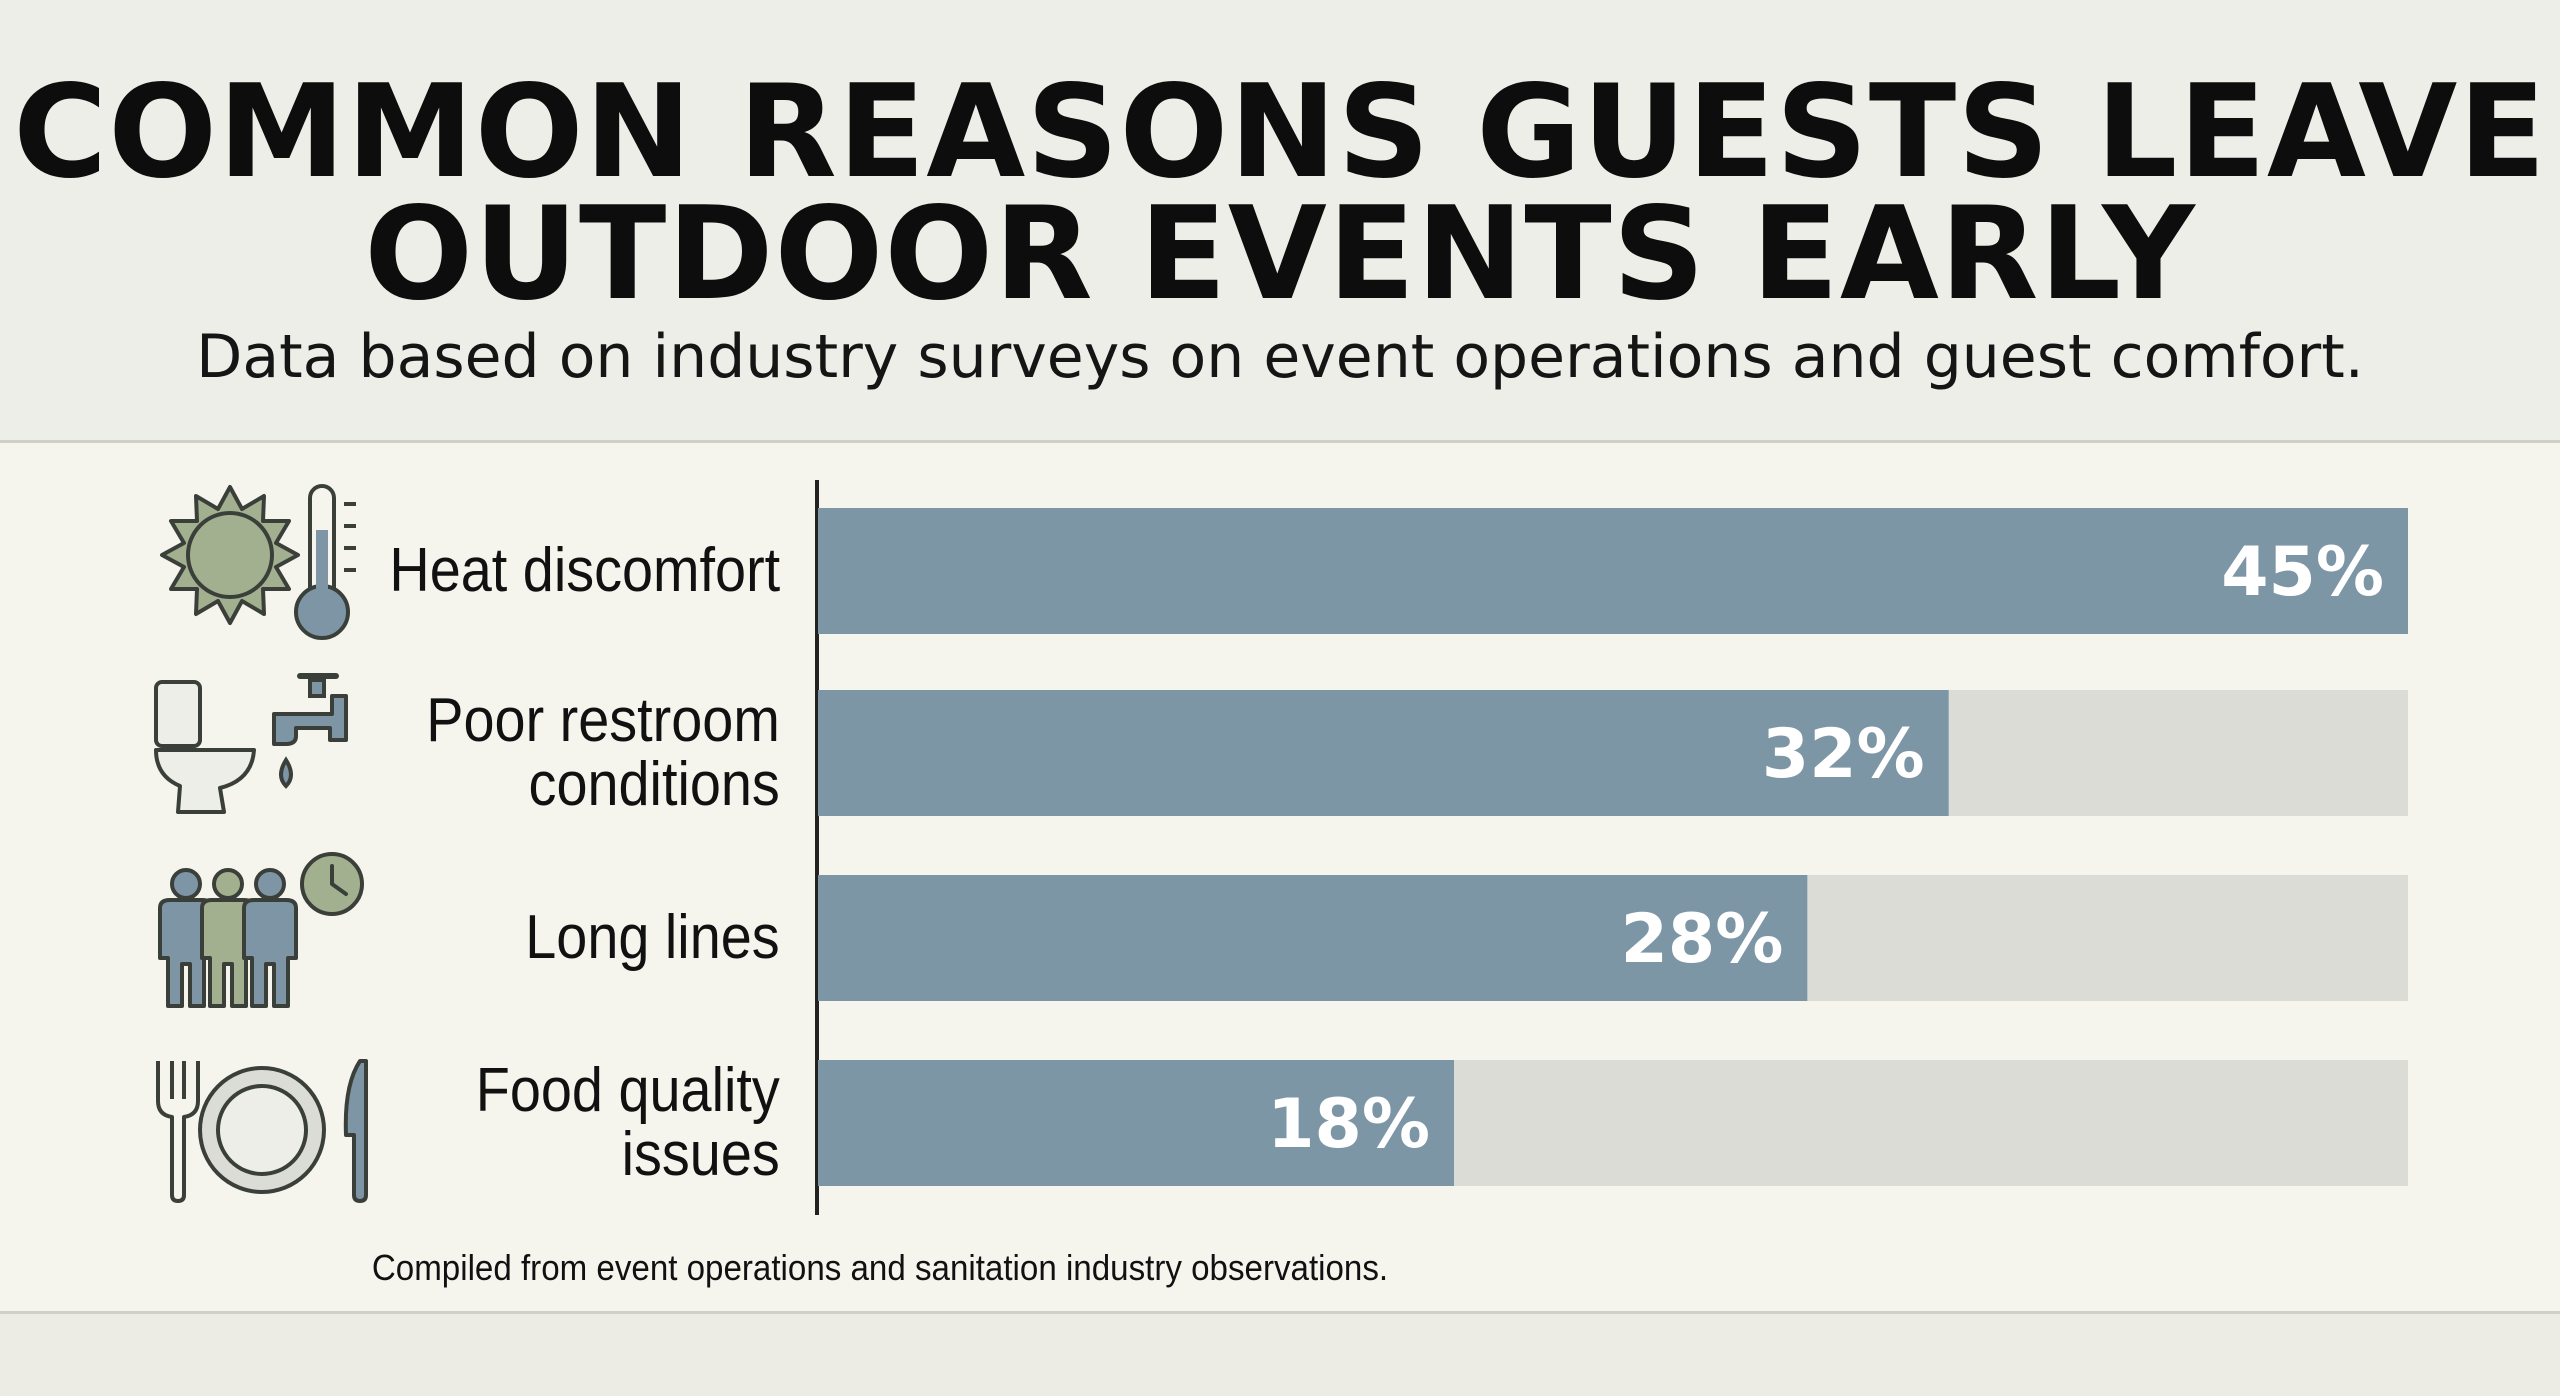 The width and height of the screenshot is (2560, 1396). Describe the element at coordinates (258, 562) in the screenshot. I see `sun-thermometer-icon` at that location.